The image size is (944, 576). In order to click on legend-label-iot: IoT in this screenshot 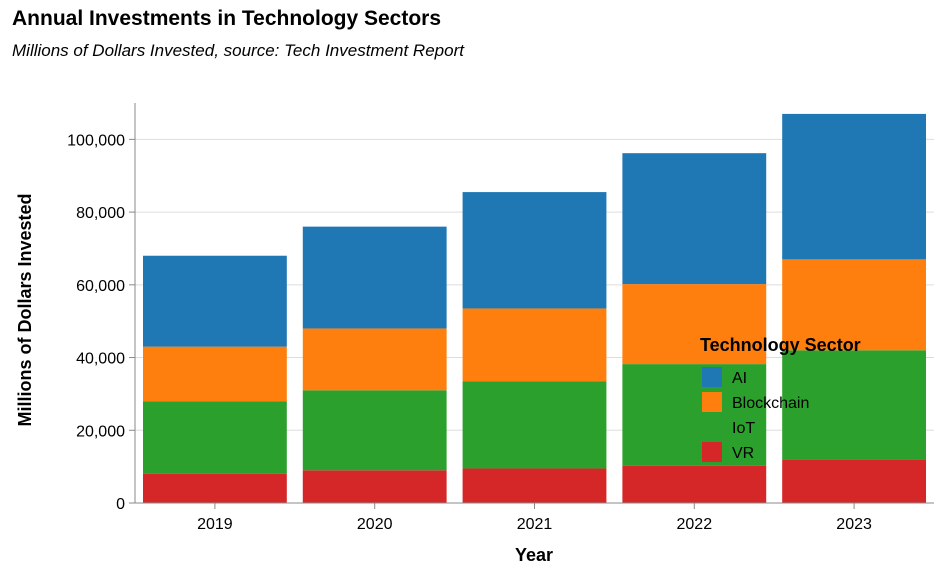, I will do `click(743, 428)`.